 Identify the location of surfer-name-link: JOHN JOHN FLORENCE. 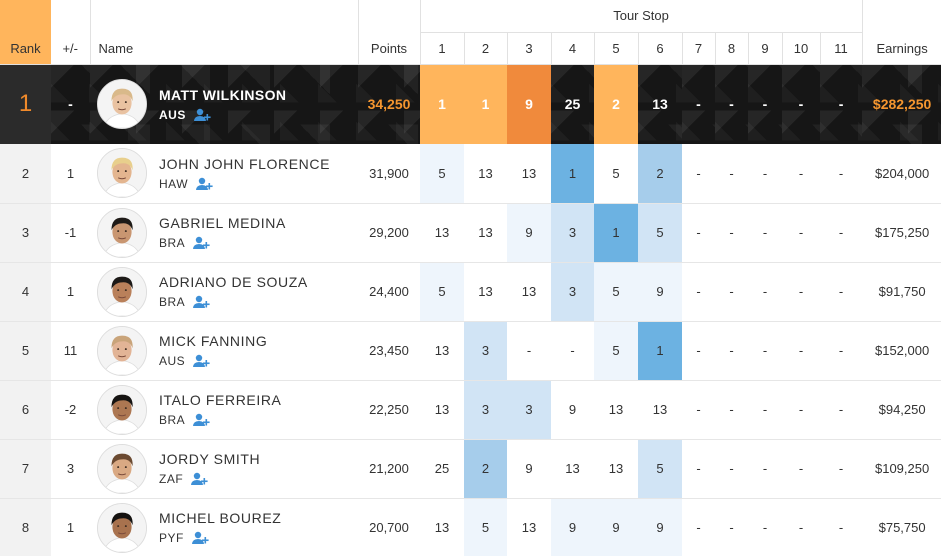
(245, 163).